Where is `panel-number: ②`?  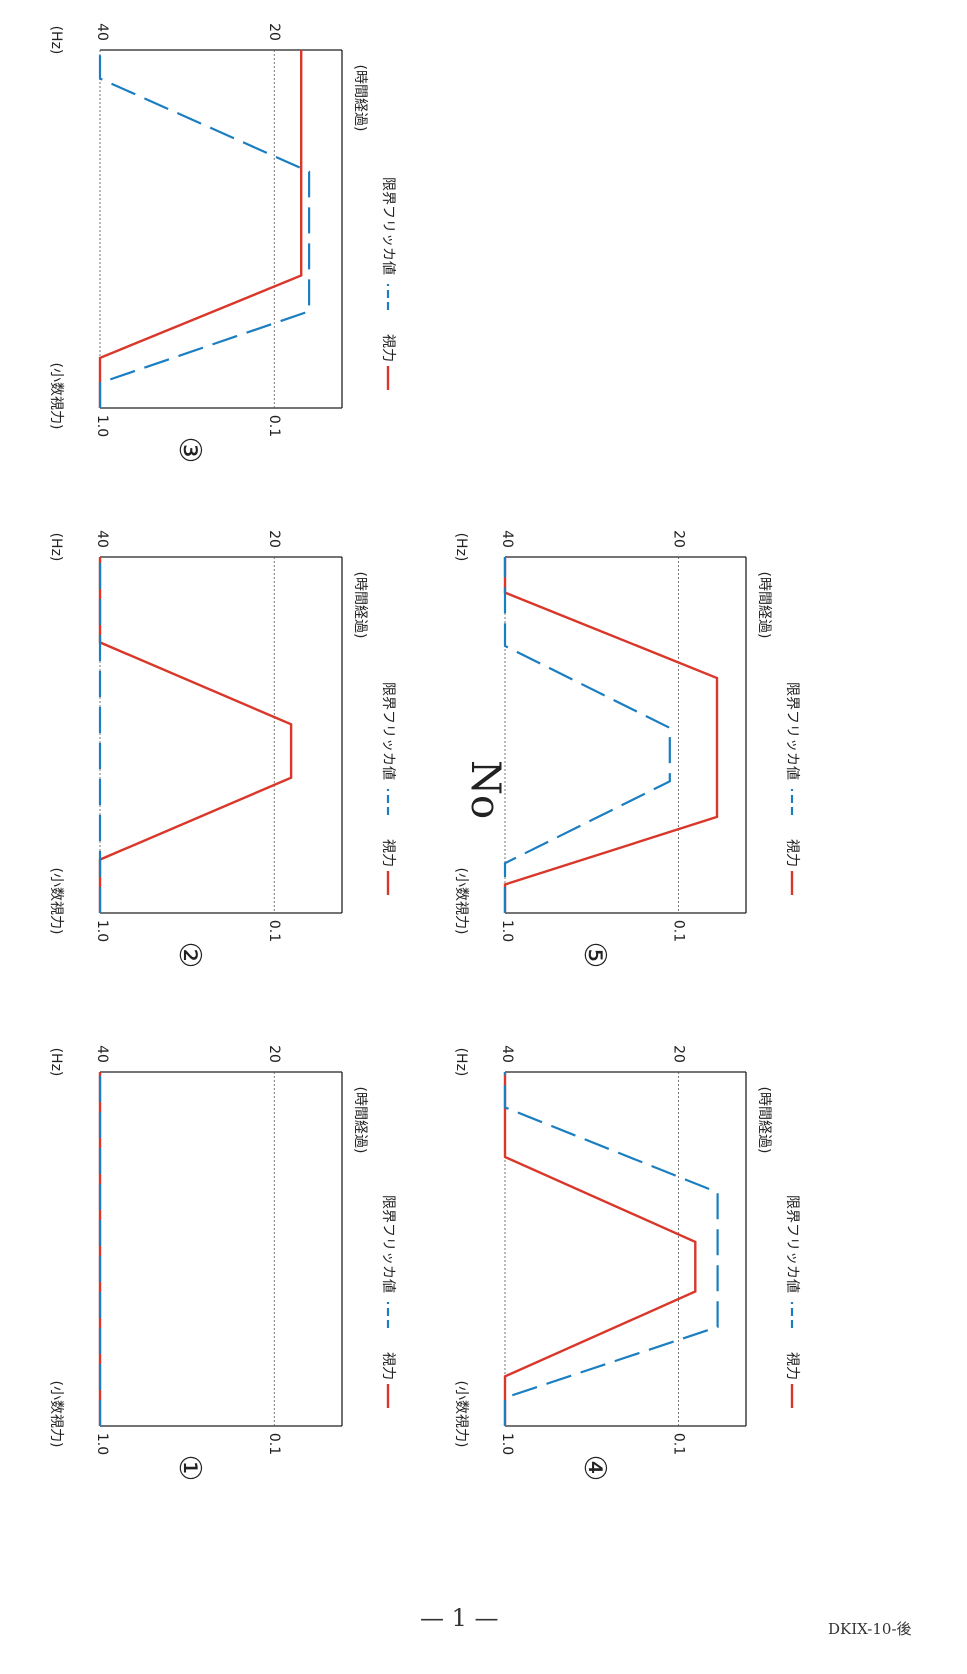 panel-number: ② is located at coordinates (189, 955).